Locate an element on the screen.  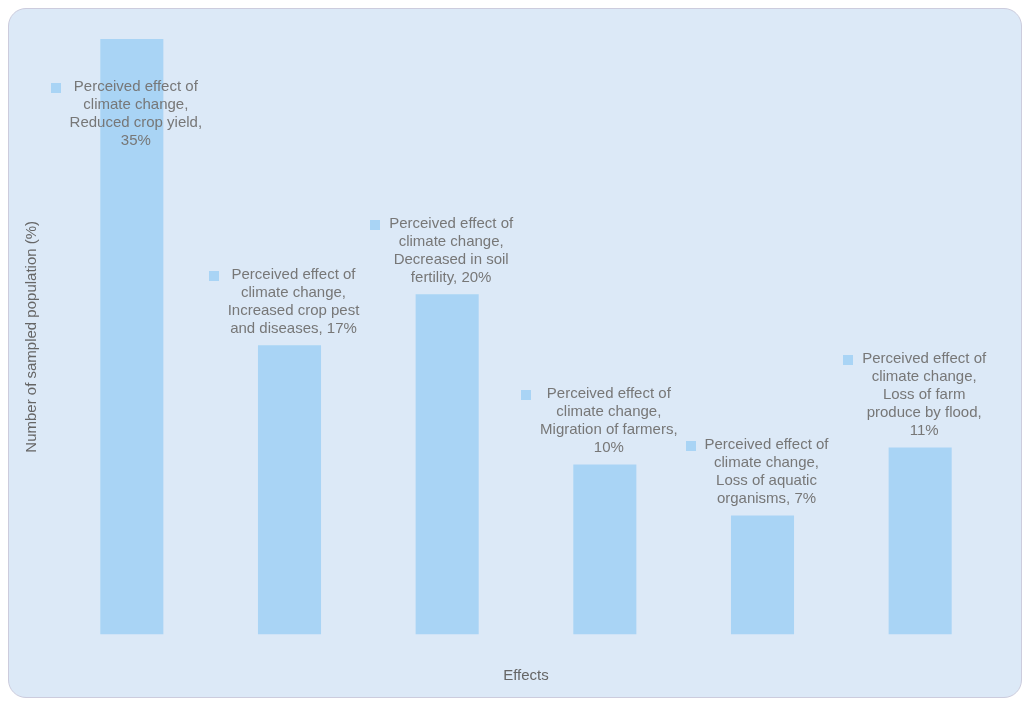
y-axis-title: Number of sampled population (%) is located at coordinates (31, 336).